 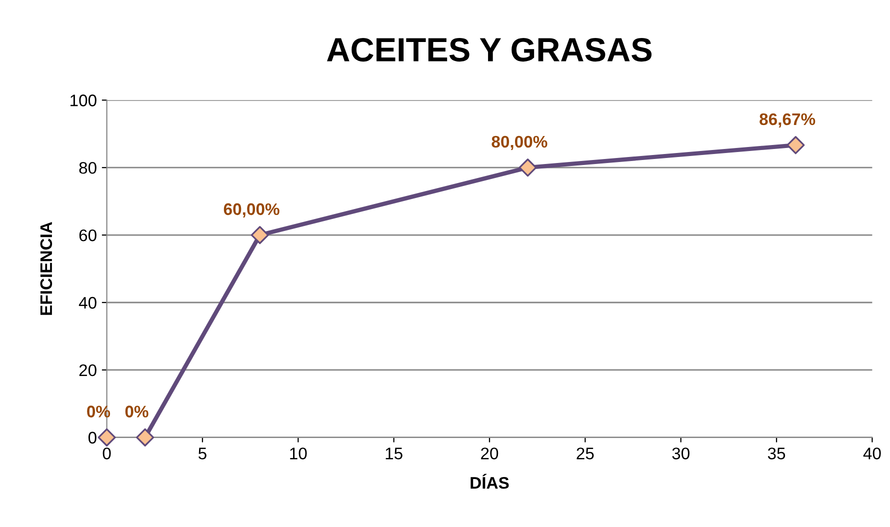 I want to click on x-tick-label: 40, so click(x=872, y=454).